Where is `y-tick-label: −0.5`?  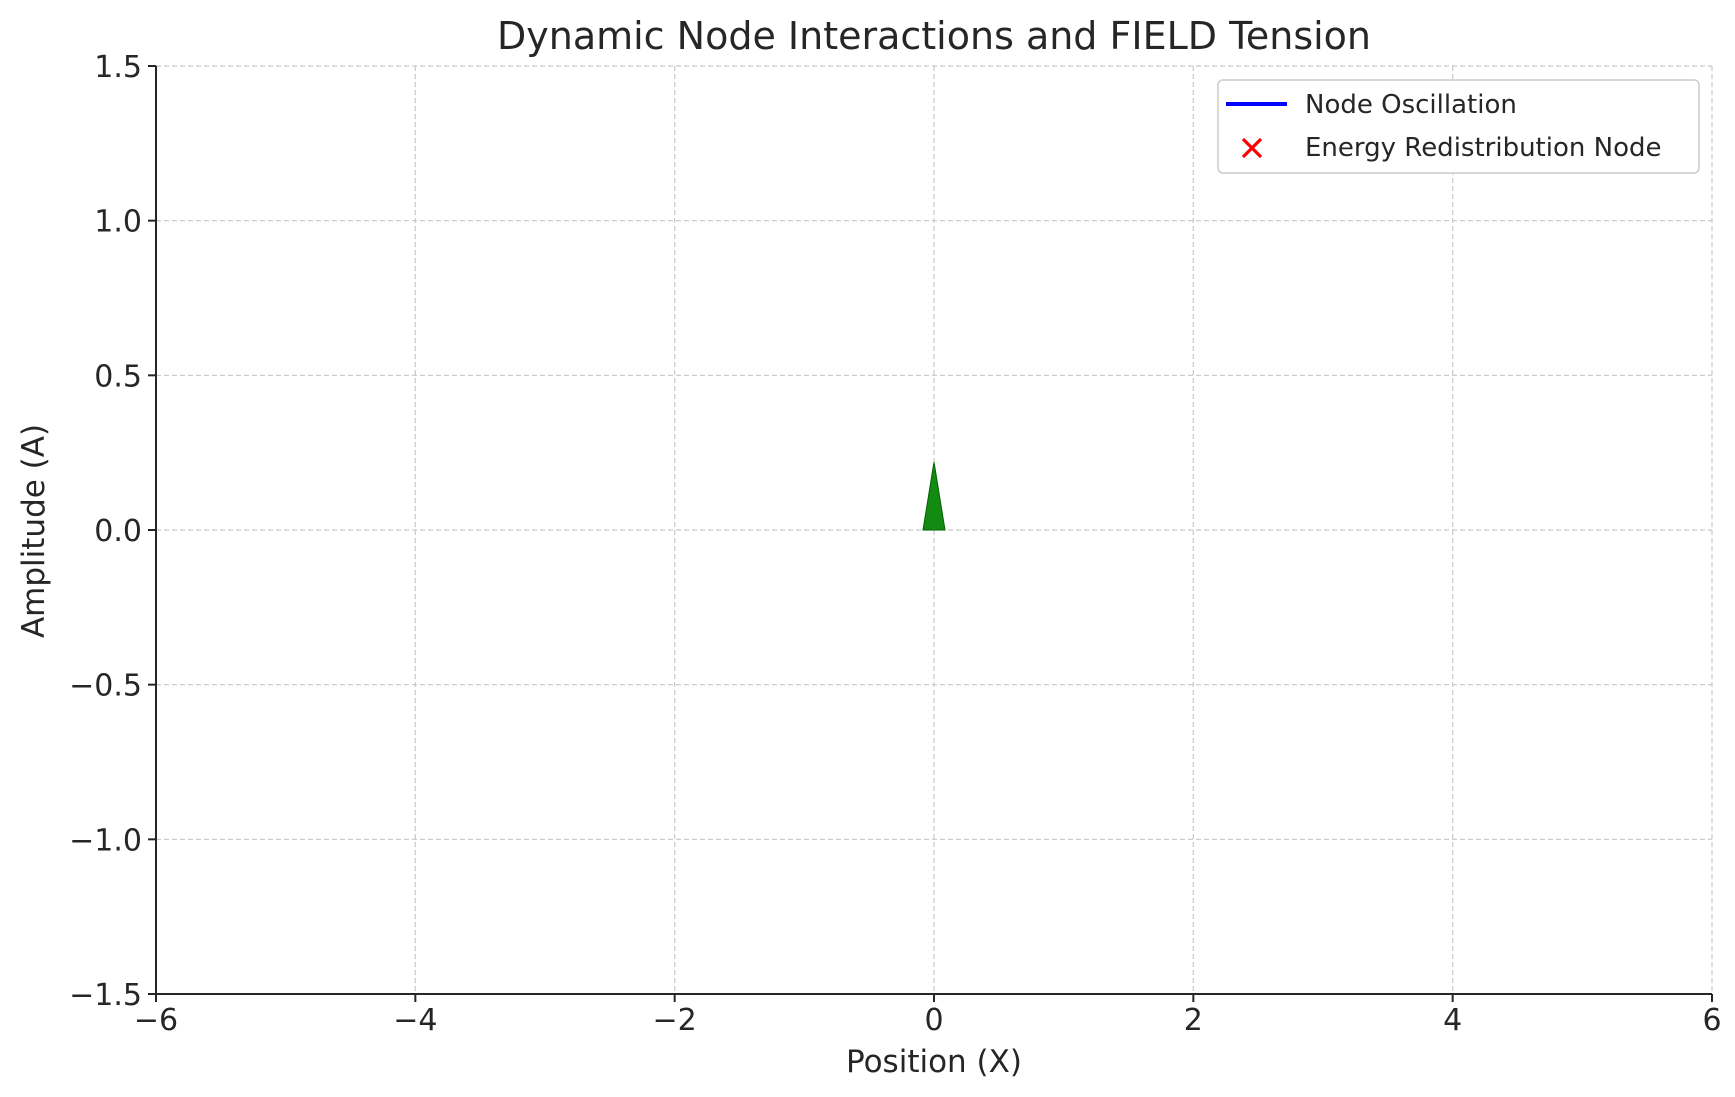
y-tick-label: −0.5 is located at coordinates (105, 686).